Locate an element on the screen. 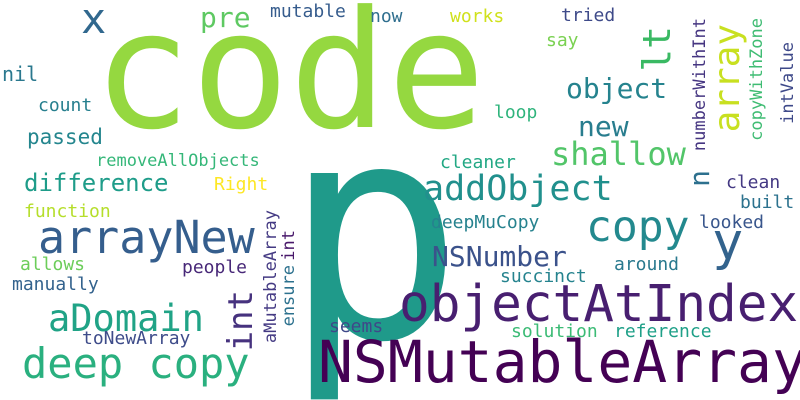  word-cleaner: cleaner is located at coordinates (478, 162).